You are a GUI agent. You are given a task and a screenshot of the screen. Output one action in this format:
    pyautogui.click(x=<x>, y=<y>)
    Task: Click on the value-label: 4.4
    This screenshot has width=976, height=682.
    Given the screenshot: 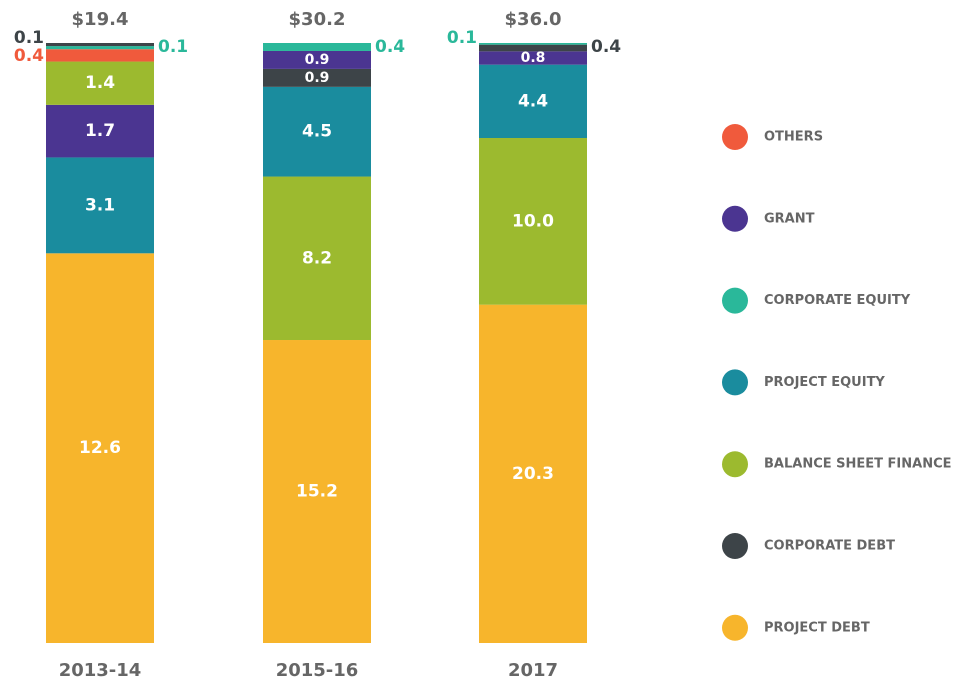 What is the action you would take?
    pyautogui.click(x=533, y=101)
    